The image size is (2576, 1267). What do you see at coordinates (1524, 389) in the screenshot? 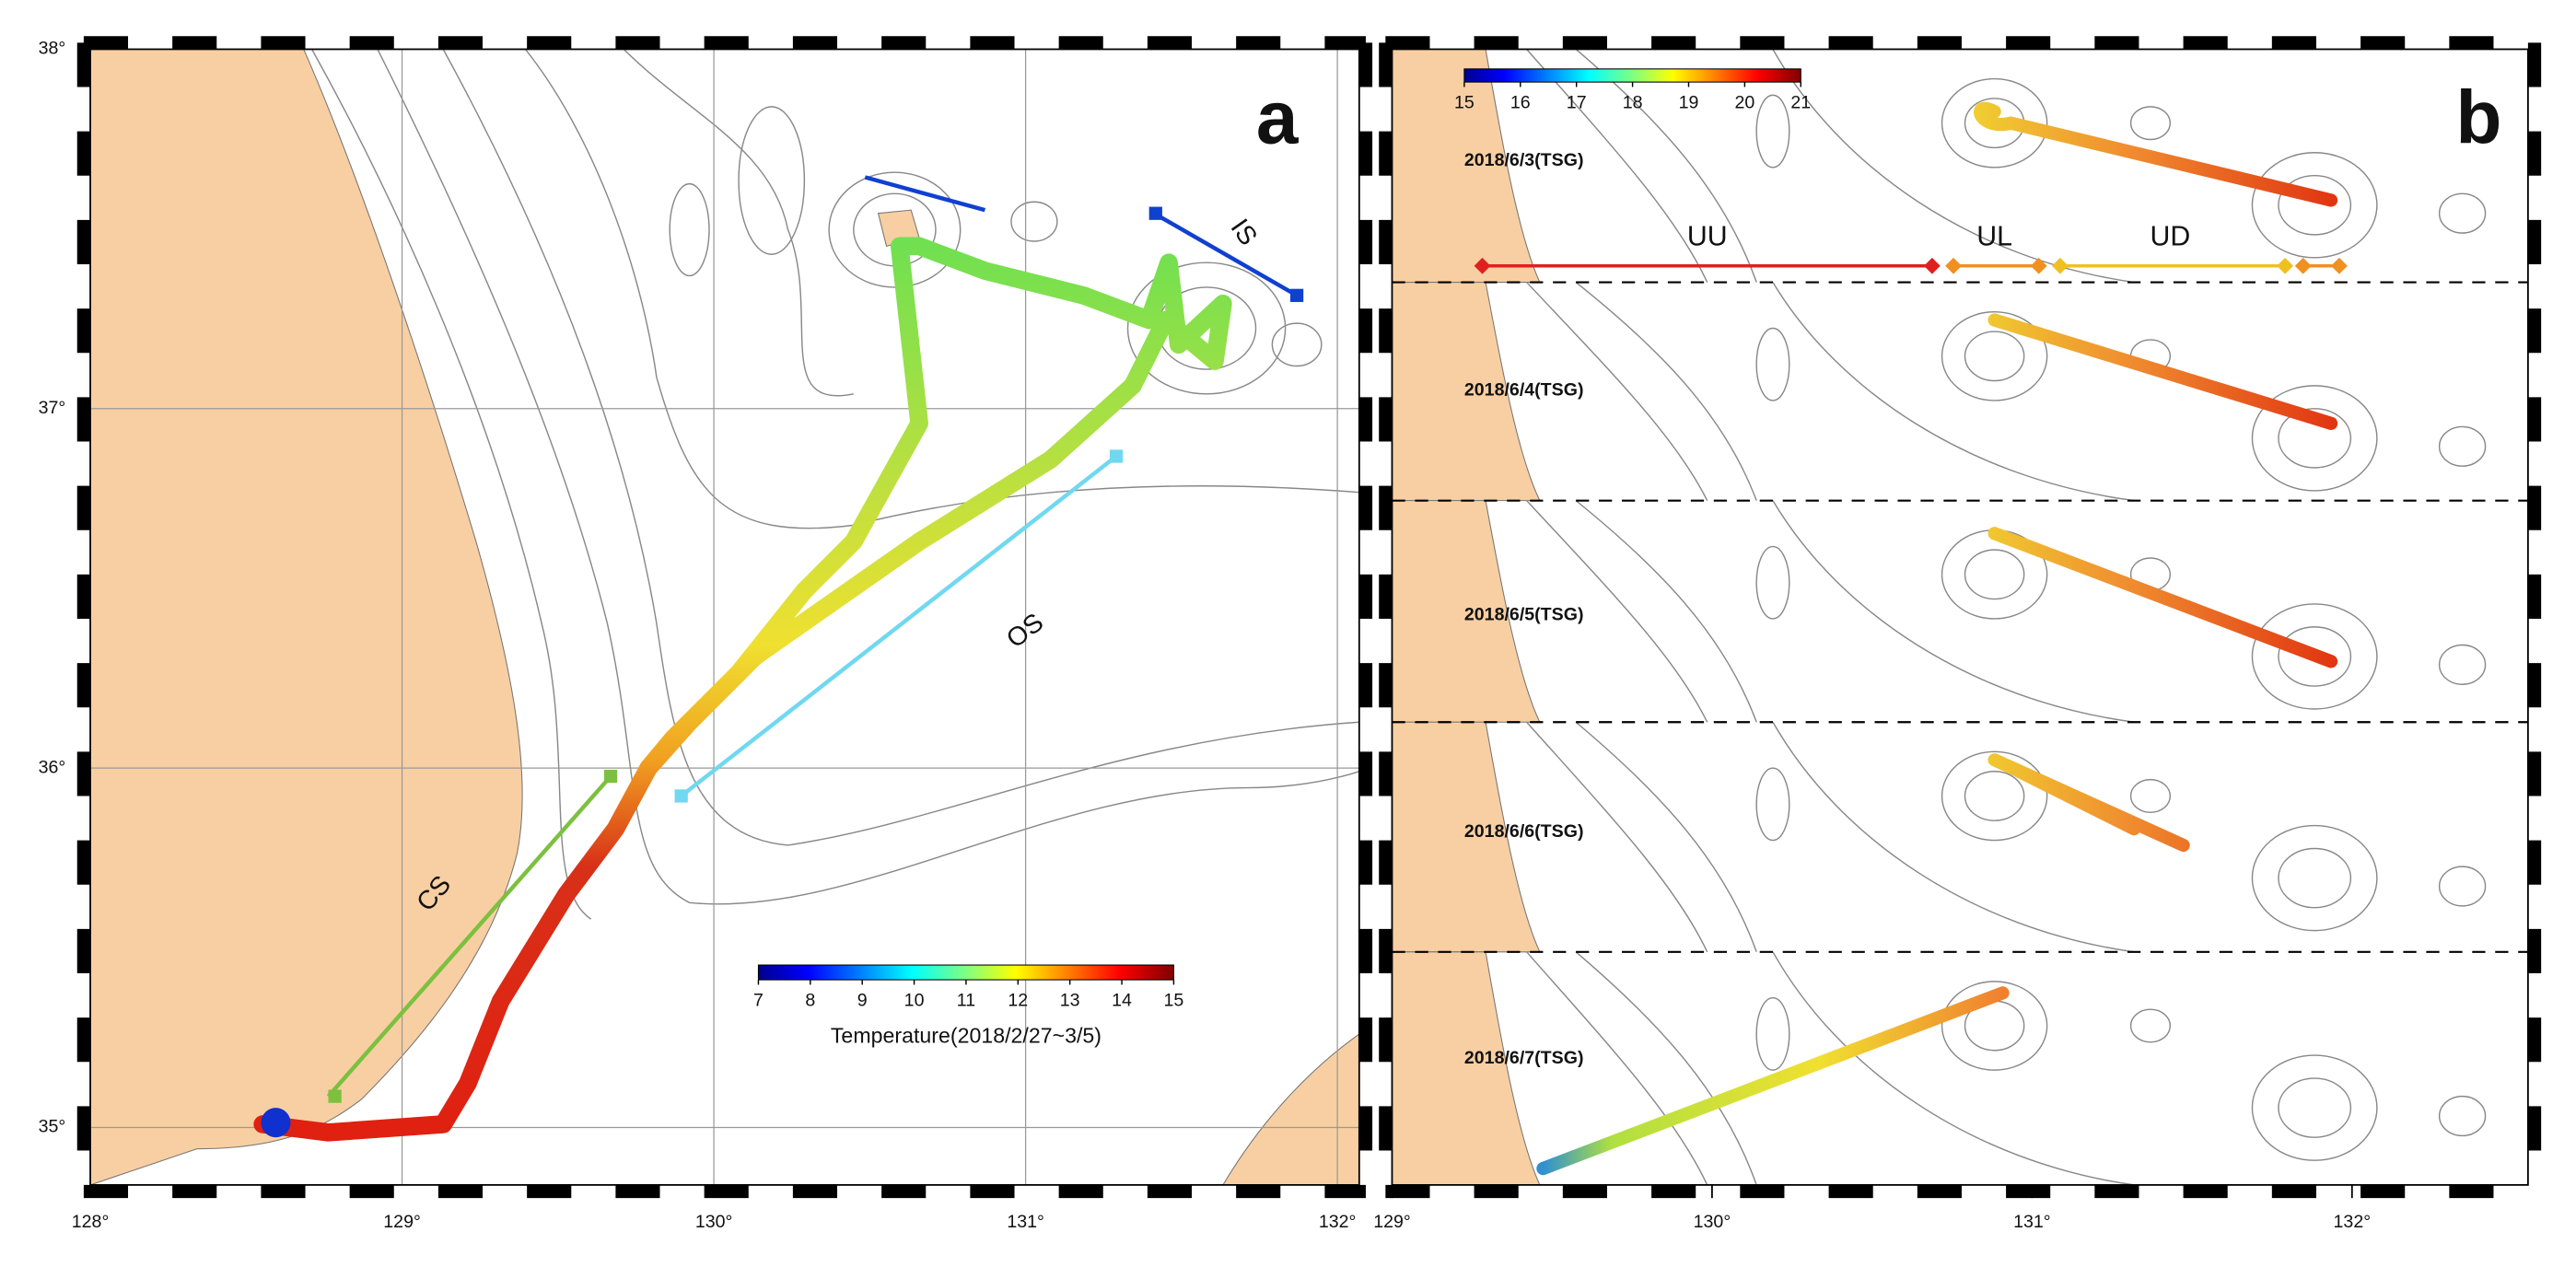
I see `date-label: 2018/6/4(TSG)` at bounding box center [1524, 389].